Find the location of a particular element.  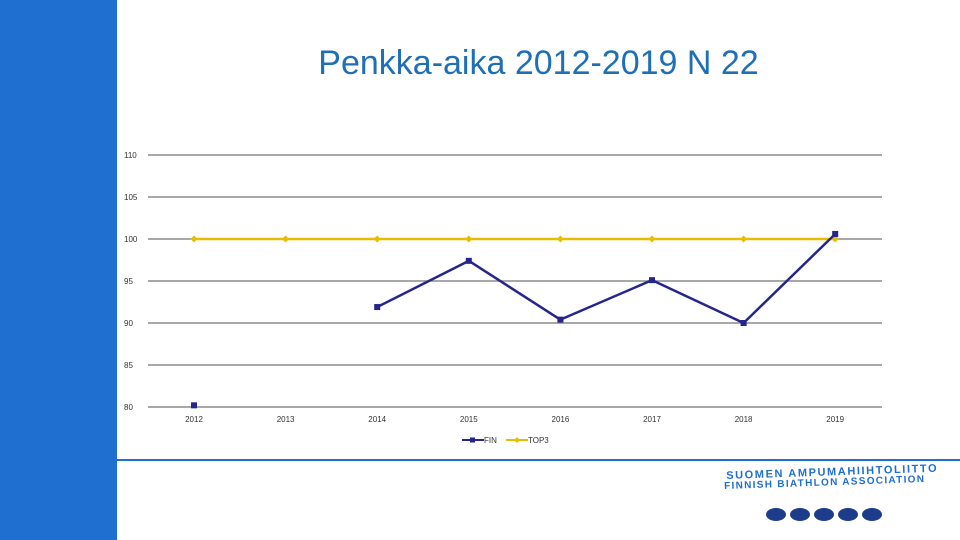

side-accent-bar is located at coordinates (58, 270).